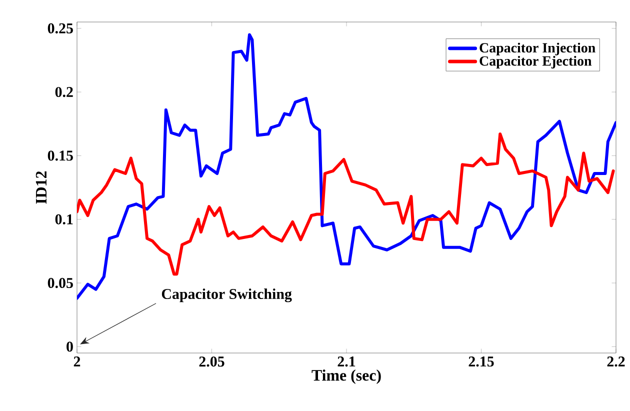 The width and height of the screenshot is (630, 411). I want to click on y-tick-label: 0.2, so click(64, 92).